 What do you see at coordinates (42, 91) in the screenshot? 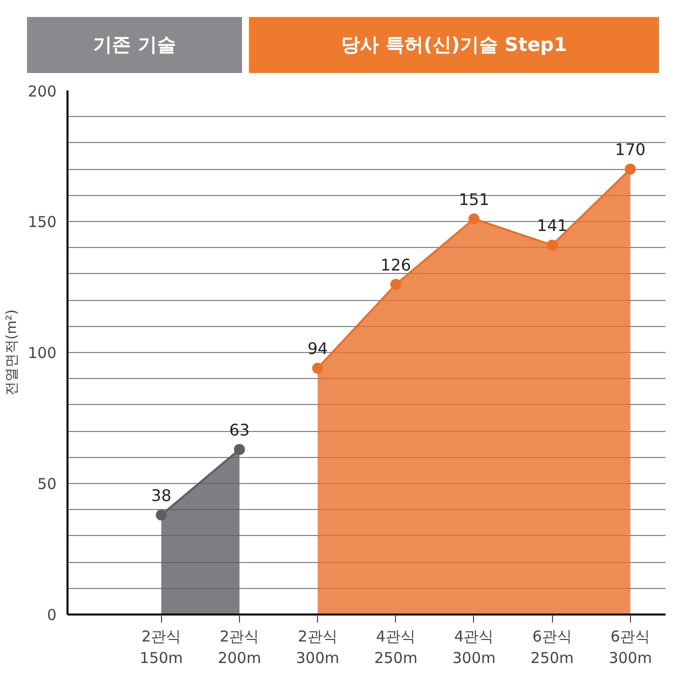
I see `y-tick-label: 200` at bounding box center [42, 91].